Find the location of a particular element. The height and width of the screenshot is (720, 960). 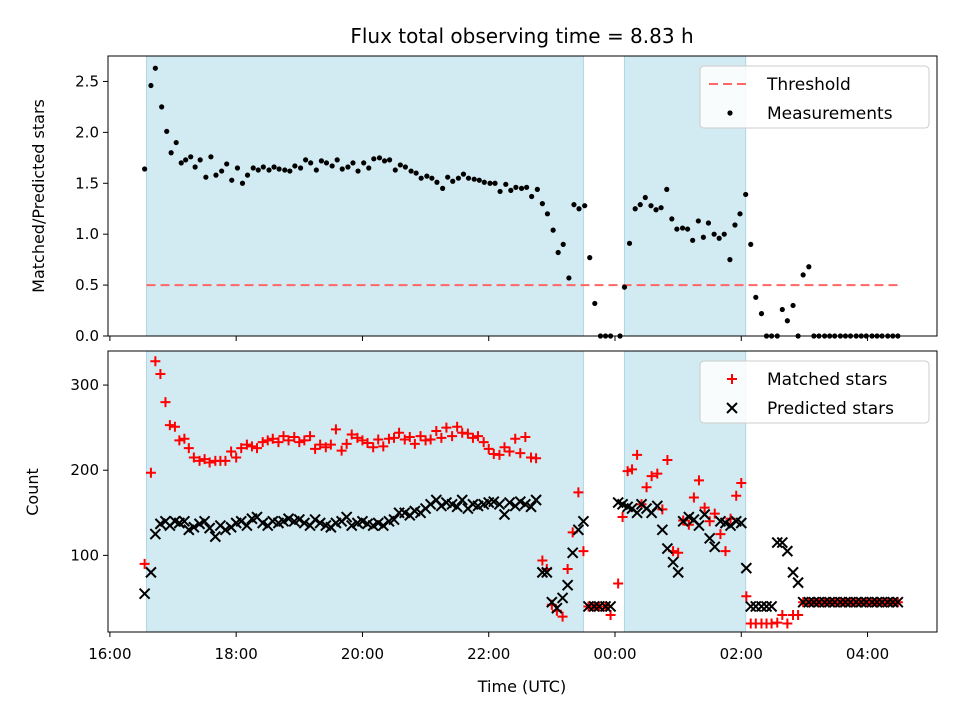

bottom-y-axis-label: Count is located at coordinates (32, 492).